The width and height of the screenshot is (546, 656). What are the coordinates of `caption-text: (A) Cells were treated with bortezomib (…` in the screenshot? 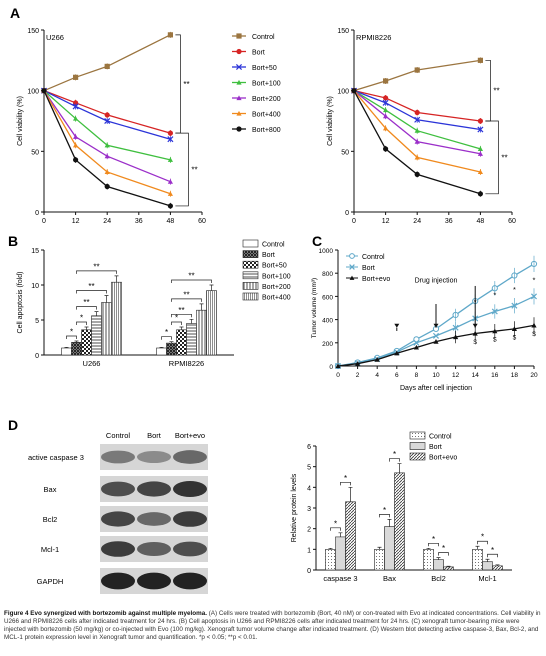 It's located at (272, 626).